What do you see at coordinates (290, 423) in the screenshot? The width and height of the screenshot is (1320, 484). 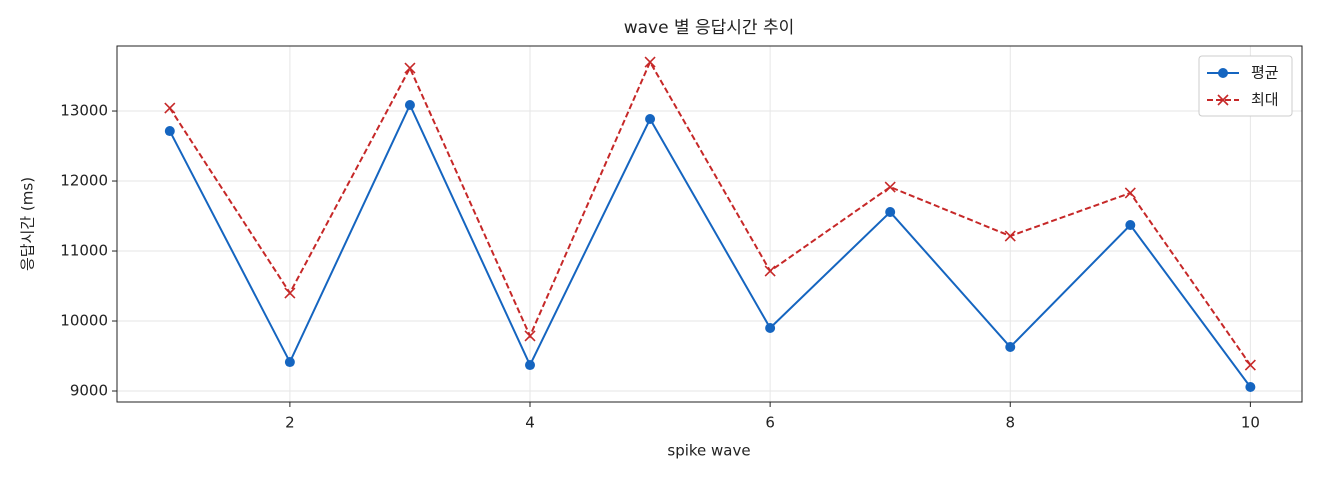 I see `x-tick-label: 2` at bounding box center [290, 423].